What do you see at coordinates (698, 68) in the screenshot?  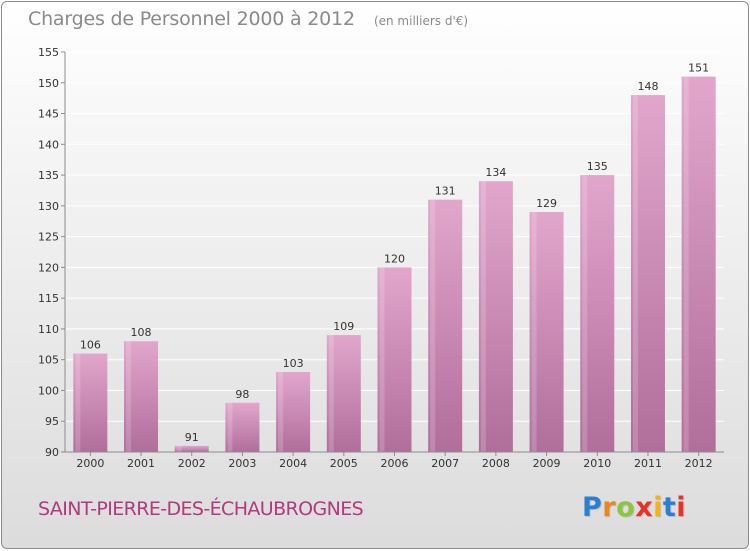 I see `data-label: 151` at bounding box center [698, 68].